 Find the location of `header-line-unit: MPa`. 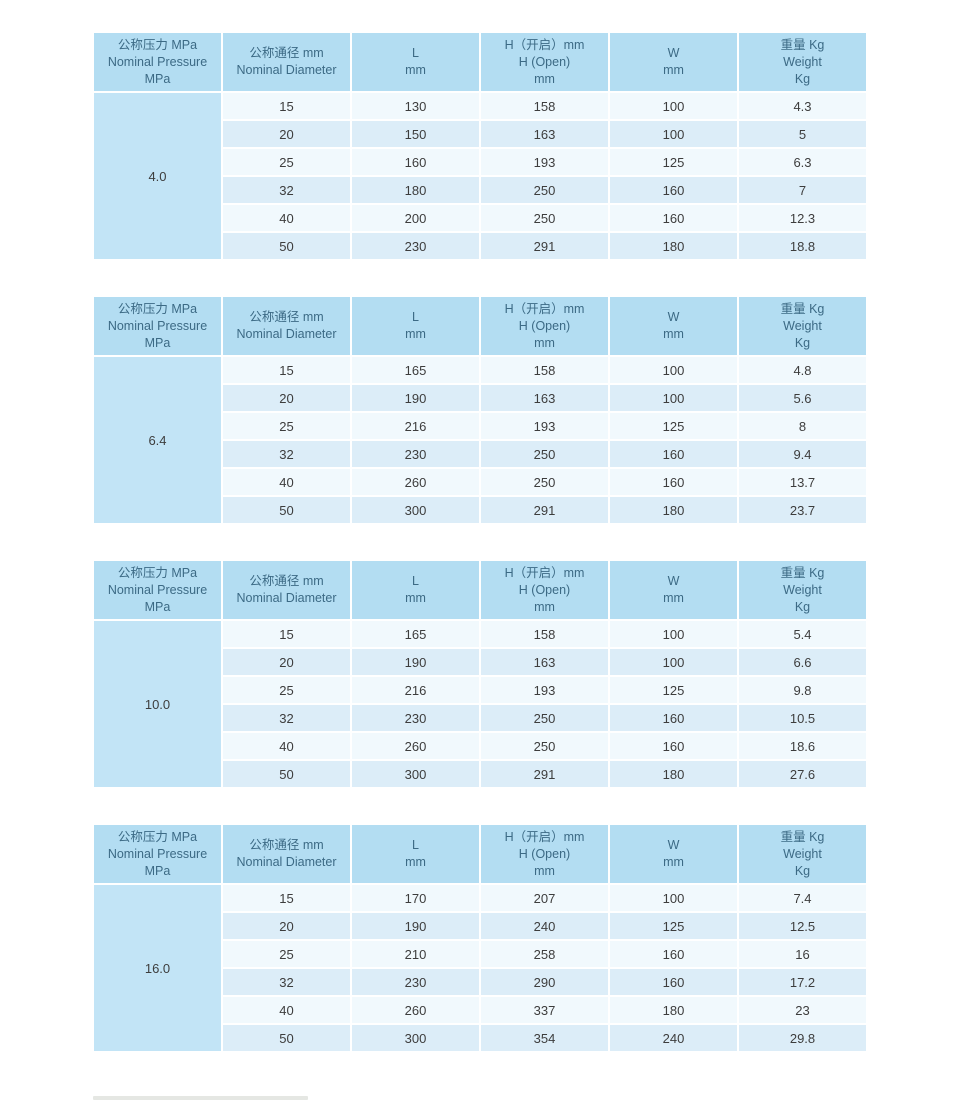

header-line-unit: MPa is located at coordinates (157, 342).